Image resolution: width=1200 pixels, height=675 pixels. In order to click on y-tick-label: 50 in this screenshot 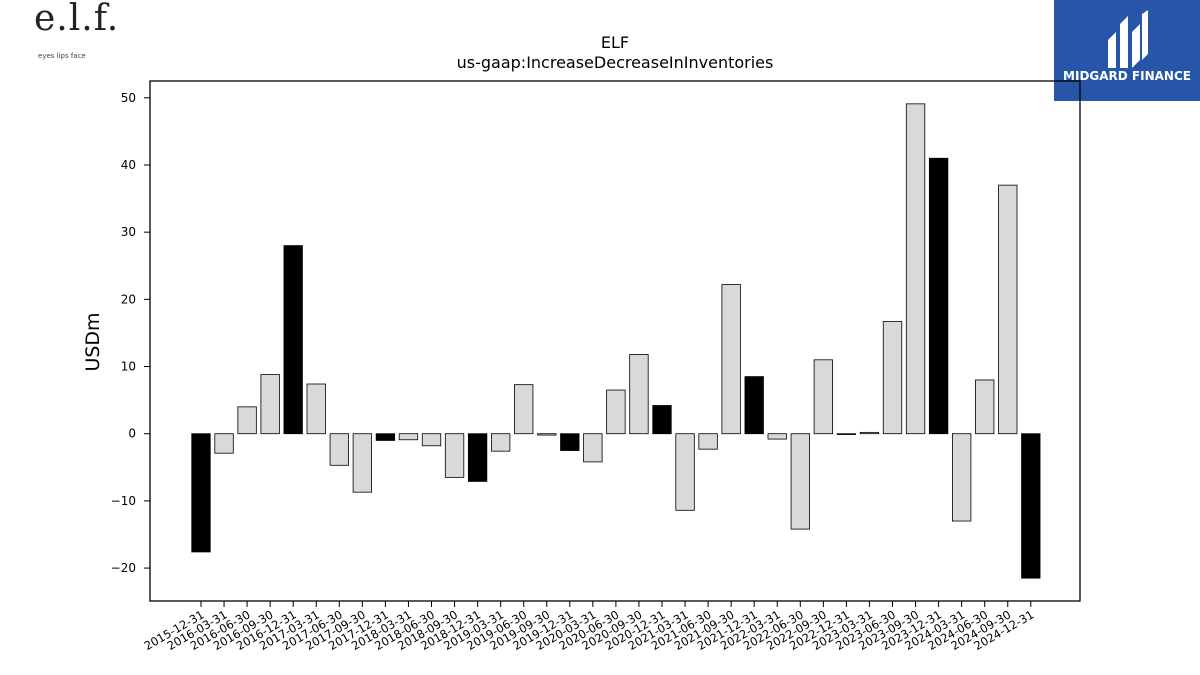, I will do `click(128, 98)`.